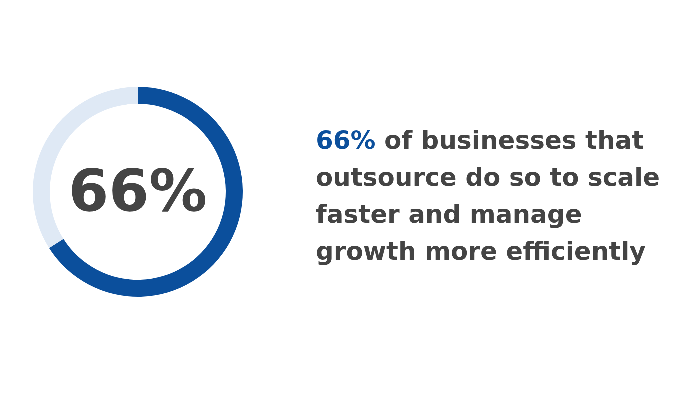  I want to click on donut-slice, so click(146, 192).